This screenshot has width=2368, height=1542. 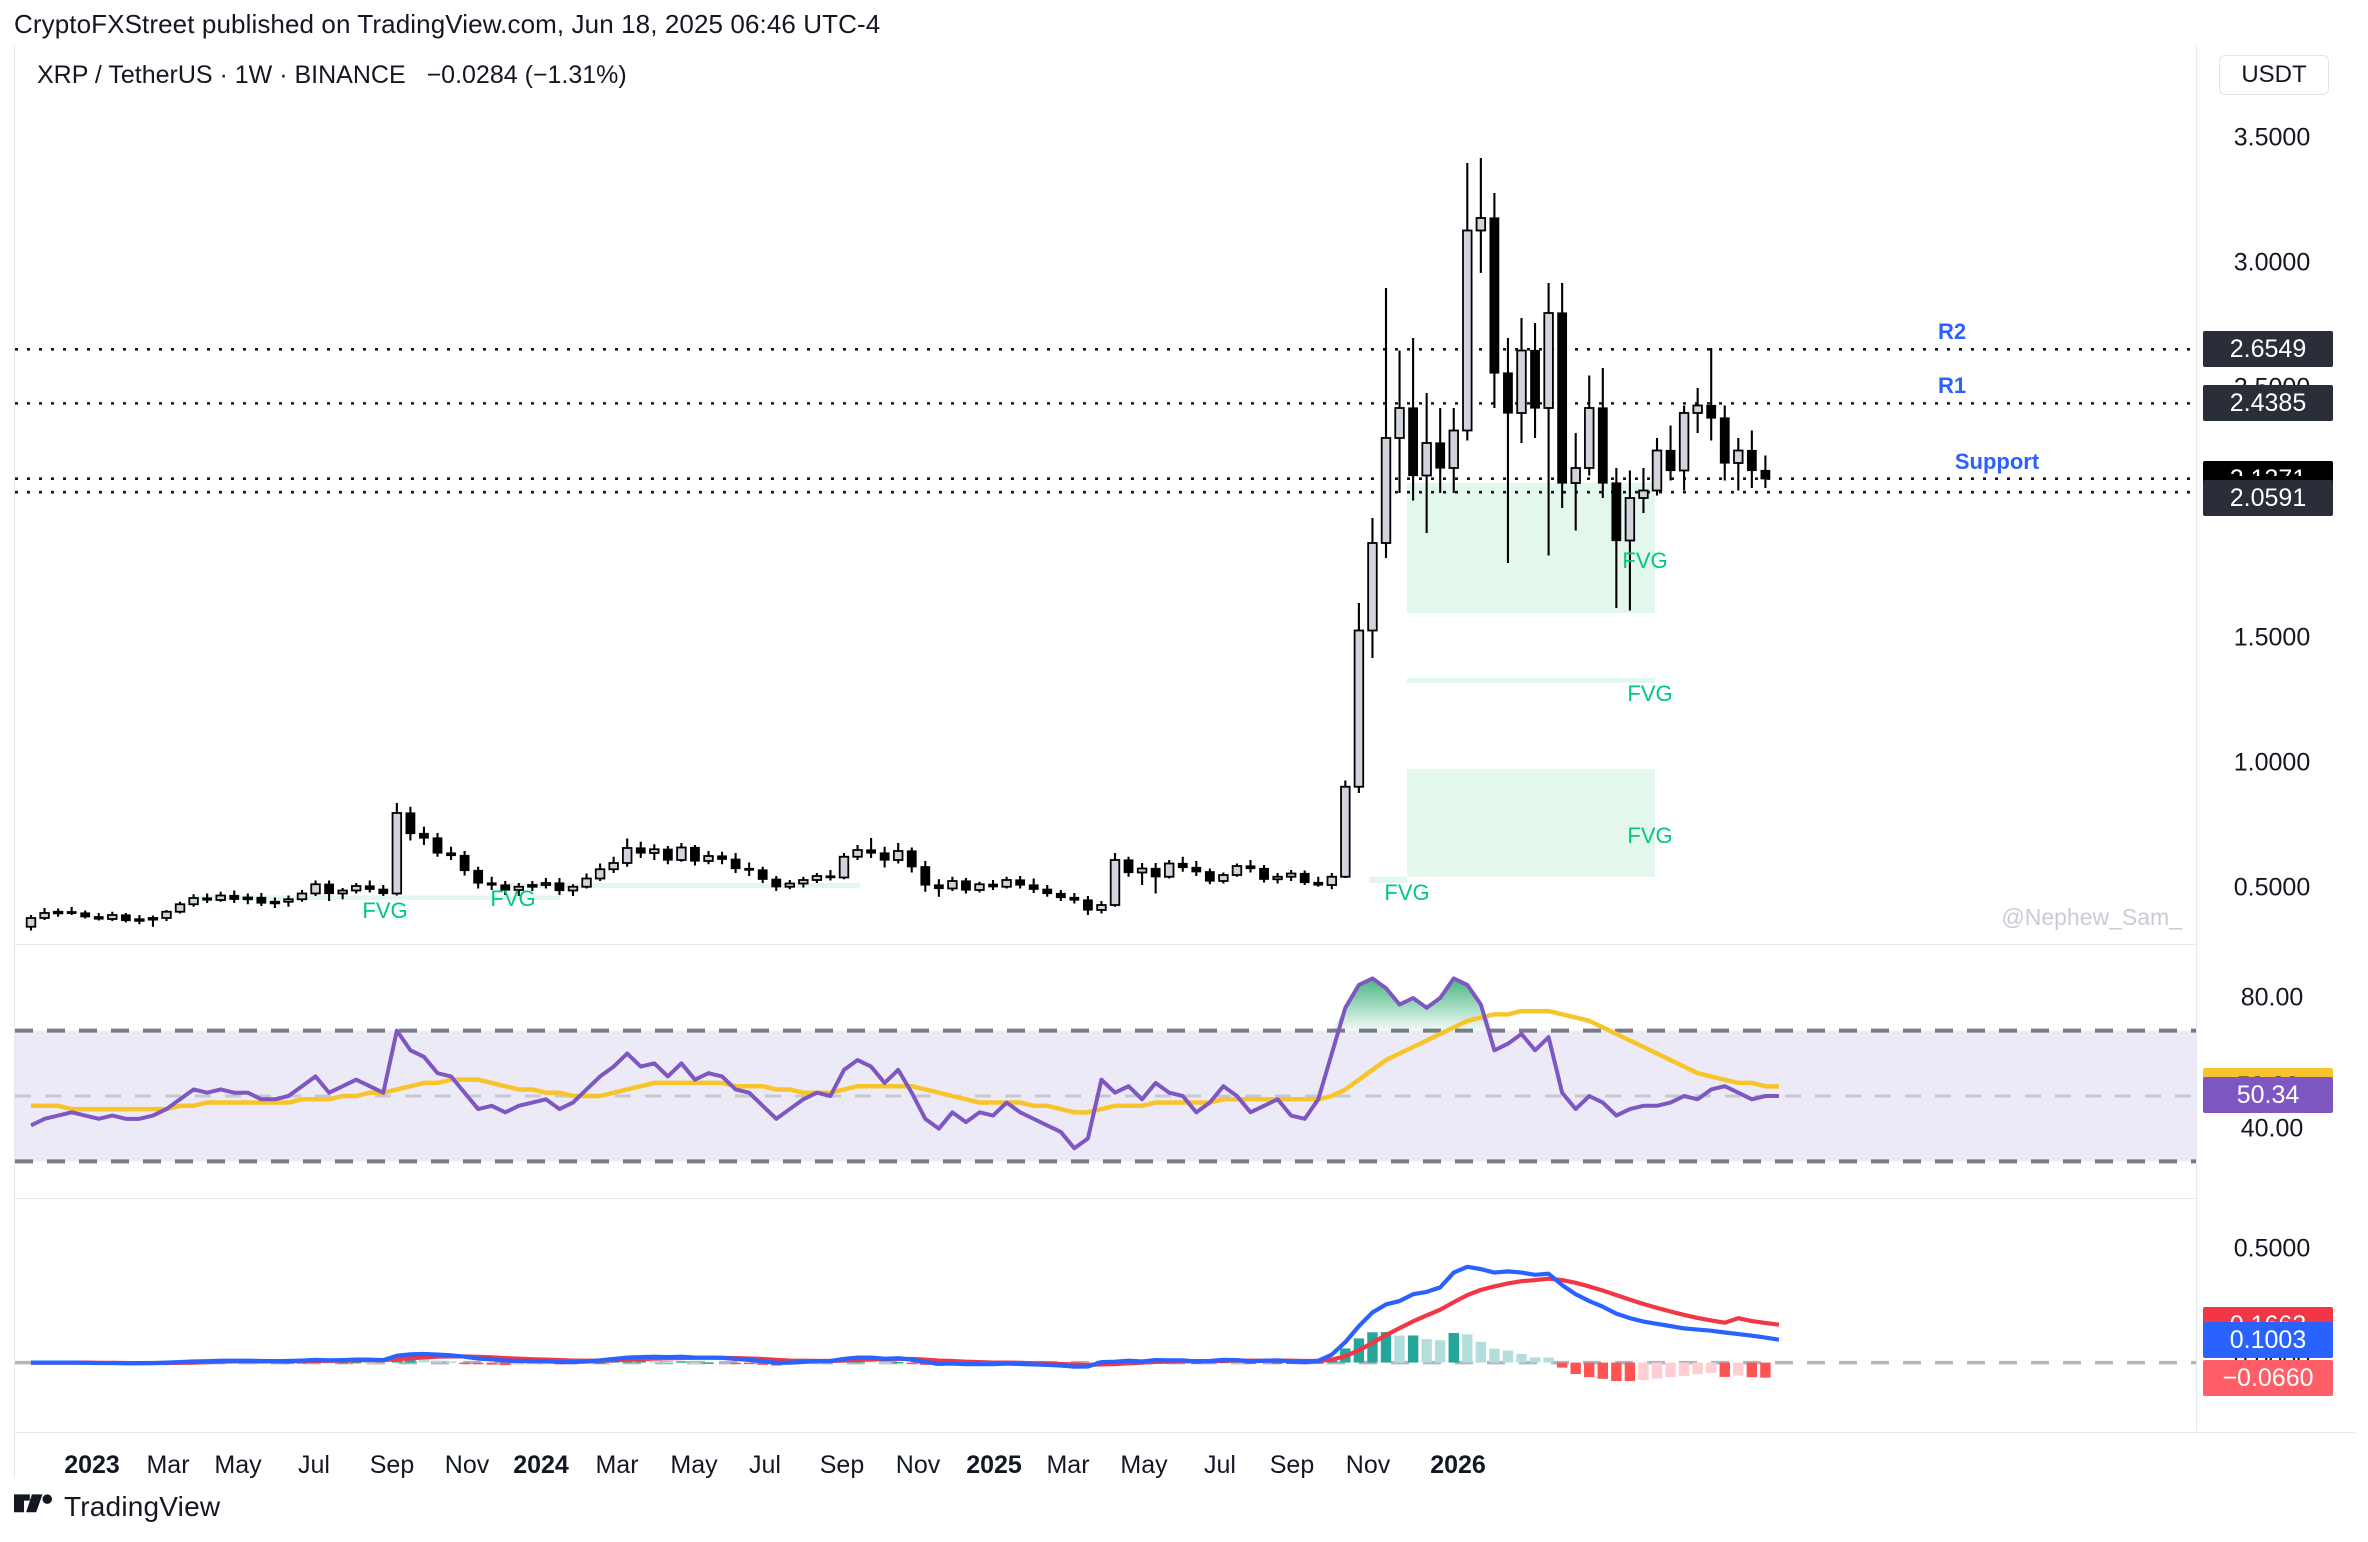 I want to click on tradingview-wordmark: TradingView, so click(x=142, y=1506).